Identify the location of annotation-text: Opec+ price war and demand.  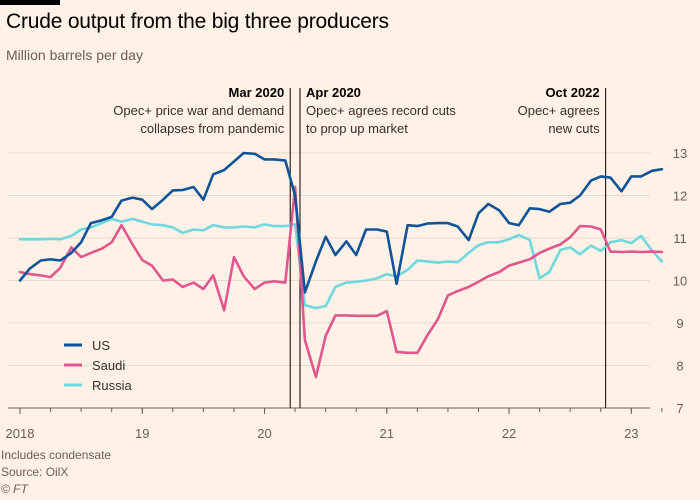
(198, 110).